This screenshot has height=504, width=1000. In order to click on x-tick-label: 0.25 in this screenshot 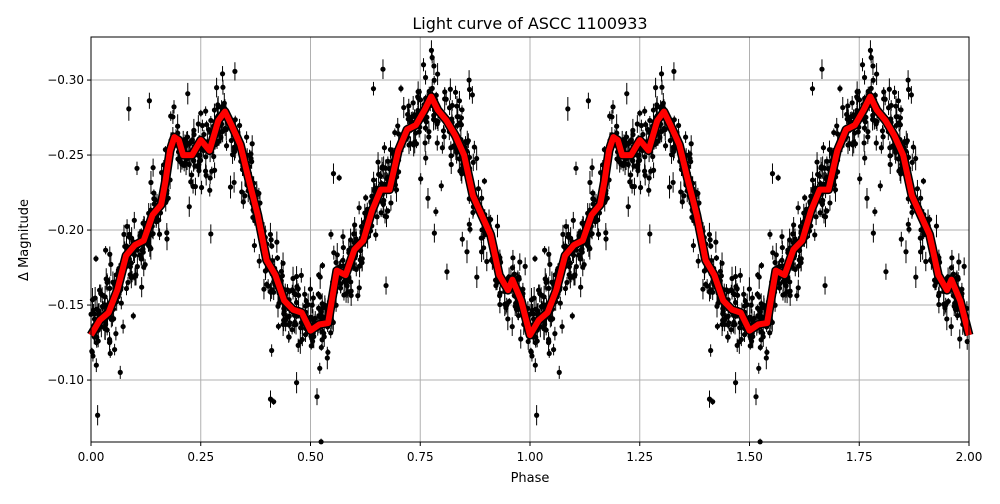, I will do `click(200, 457)`.